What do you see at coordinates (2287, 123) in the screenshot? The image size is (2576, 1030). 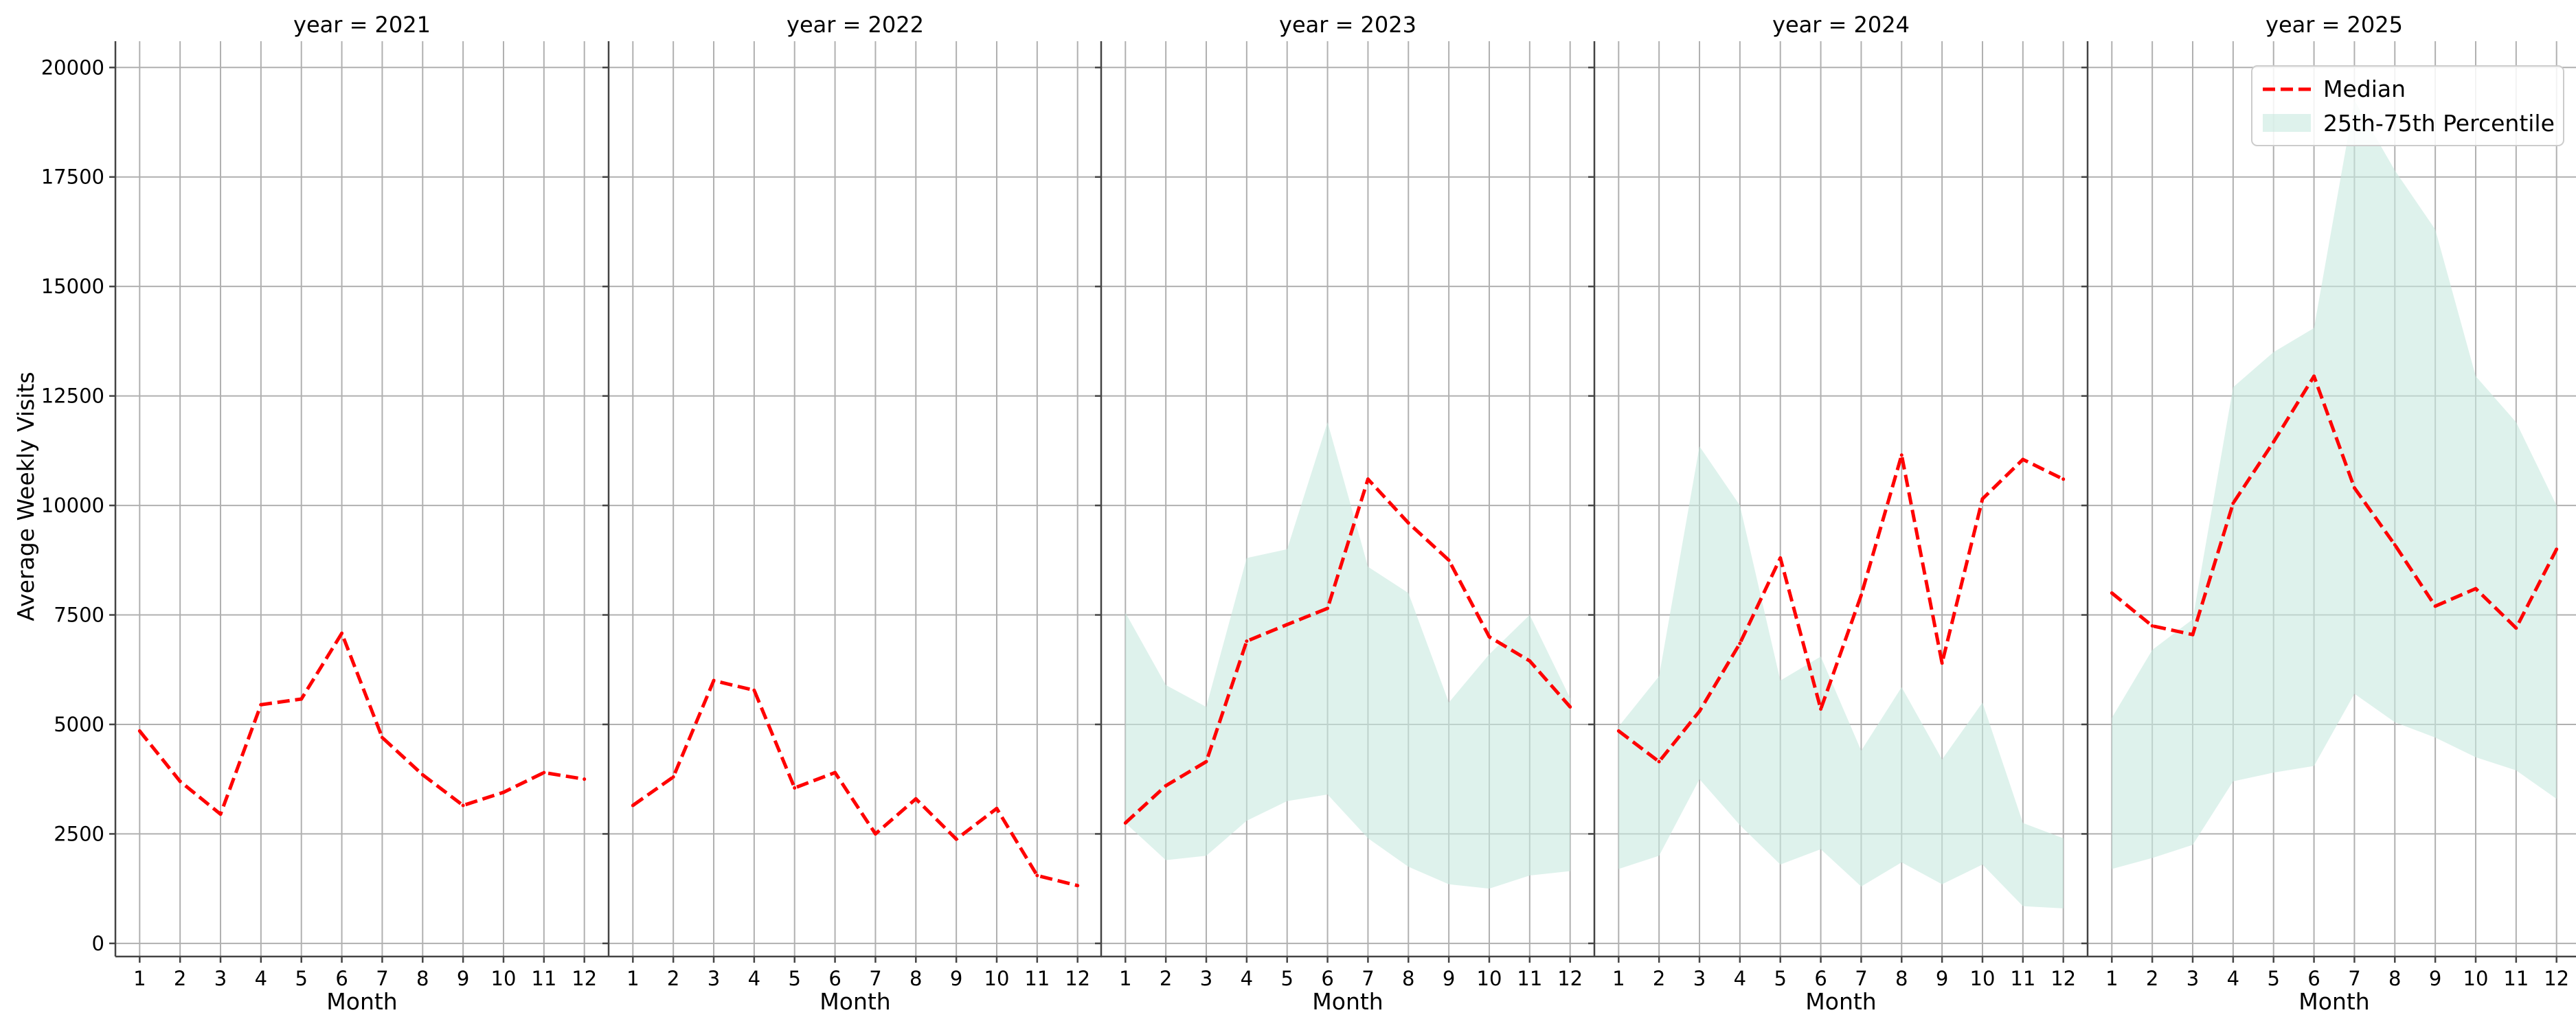 I see `legend-band-swatch` at bounding box center [2287, 123].